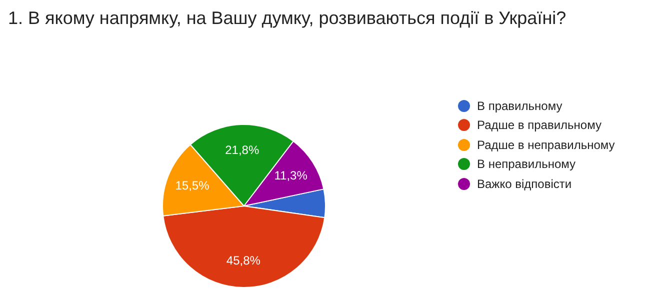 The height and width of the screenshot is (290, 660). What do you see at coordinates (291, 175) in the screenshot?
I see `data-label: 11,3%` at bounding box center [291, 175].